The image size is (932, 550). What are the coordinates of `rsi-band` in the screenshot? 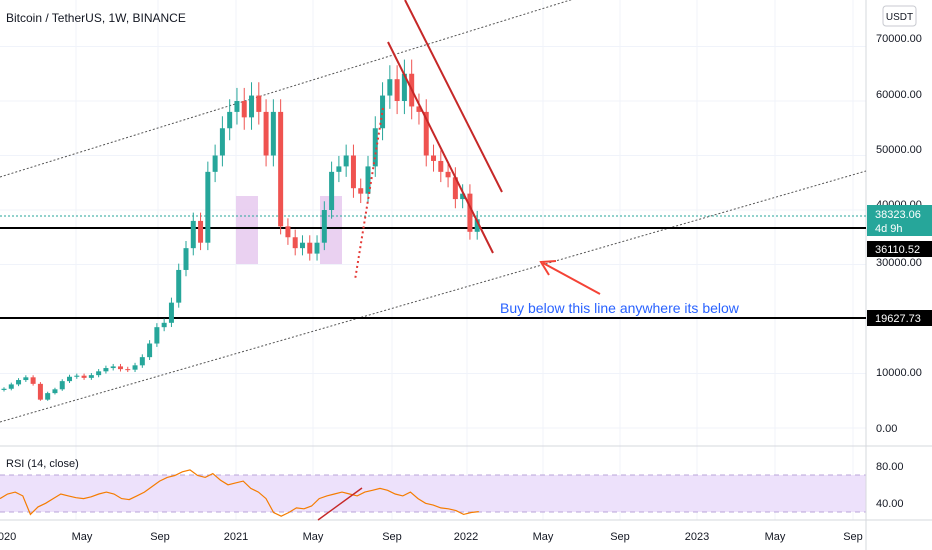 It's located at (433, 493).